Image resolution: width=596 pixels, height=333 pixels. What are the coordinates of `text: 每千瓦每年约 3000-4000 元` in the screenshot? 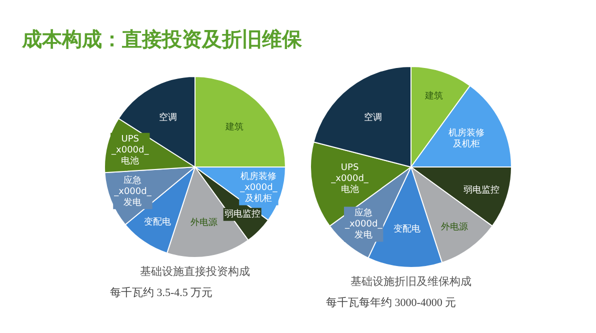 It's located at (391, 303).